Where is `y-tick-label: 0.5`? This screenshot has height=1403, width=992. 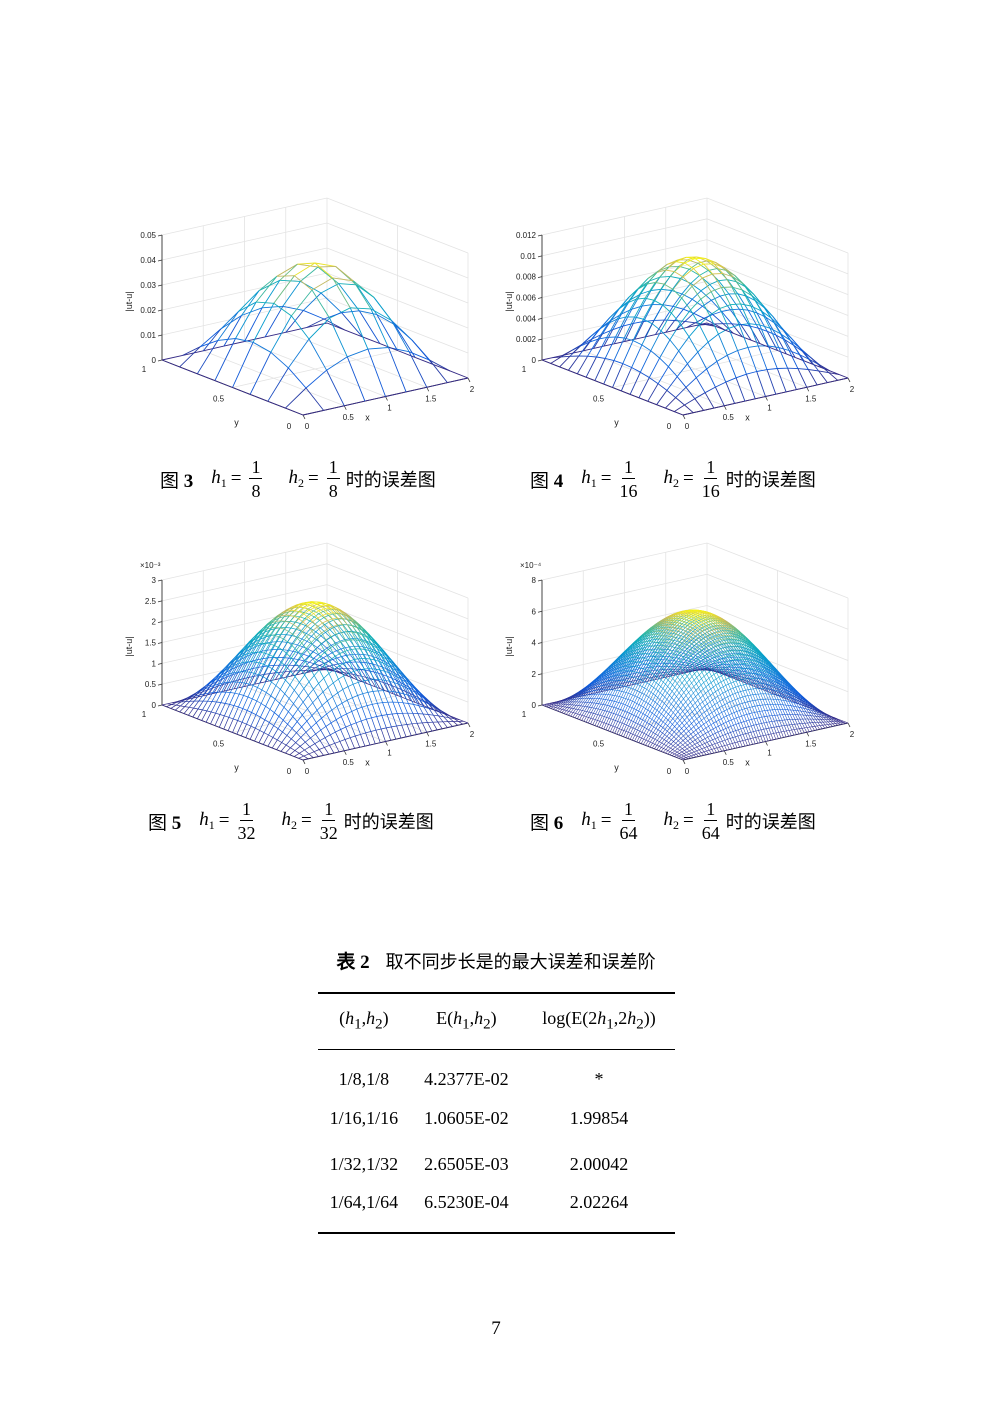 y-tick-label: 0.5 is located at coordinates (219, 744).